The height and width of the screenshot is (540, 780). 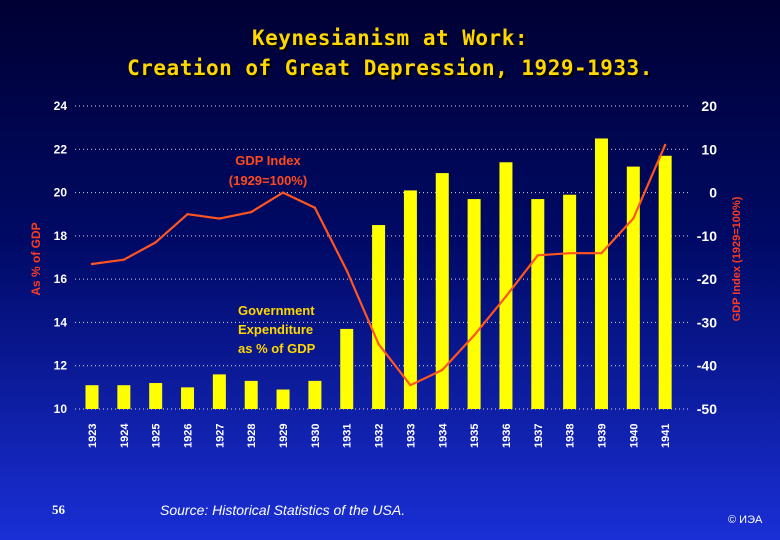 I want to click on gov-annotation-line3: as % of GDP, so click(x=277, y=348).